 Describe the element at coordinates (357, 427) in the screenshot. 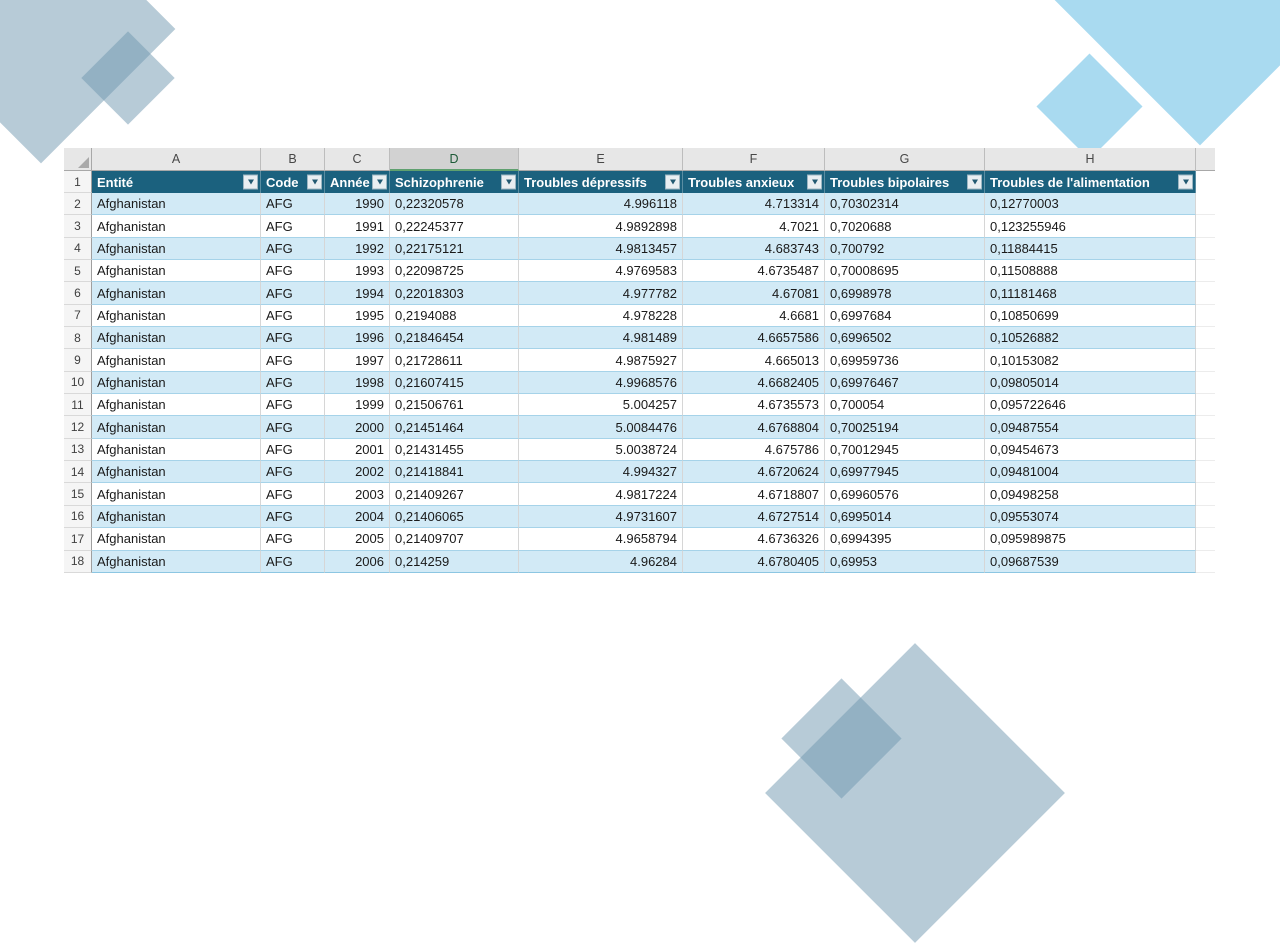

I see `cell: 2000` at that location.